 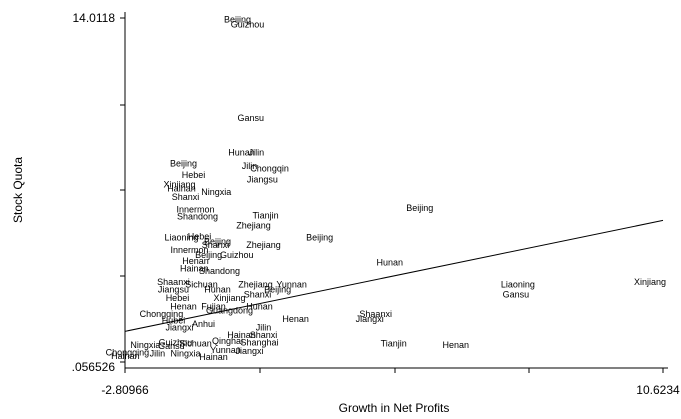 What do you see at coordinates (197, 217) in the screenshot?
I see `point-label-17: Shandong` at bounding box center [197, 217].